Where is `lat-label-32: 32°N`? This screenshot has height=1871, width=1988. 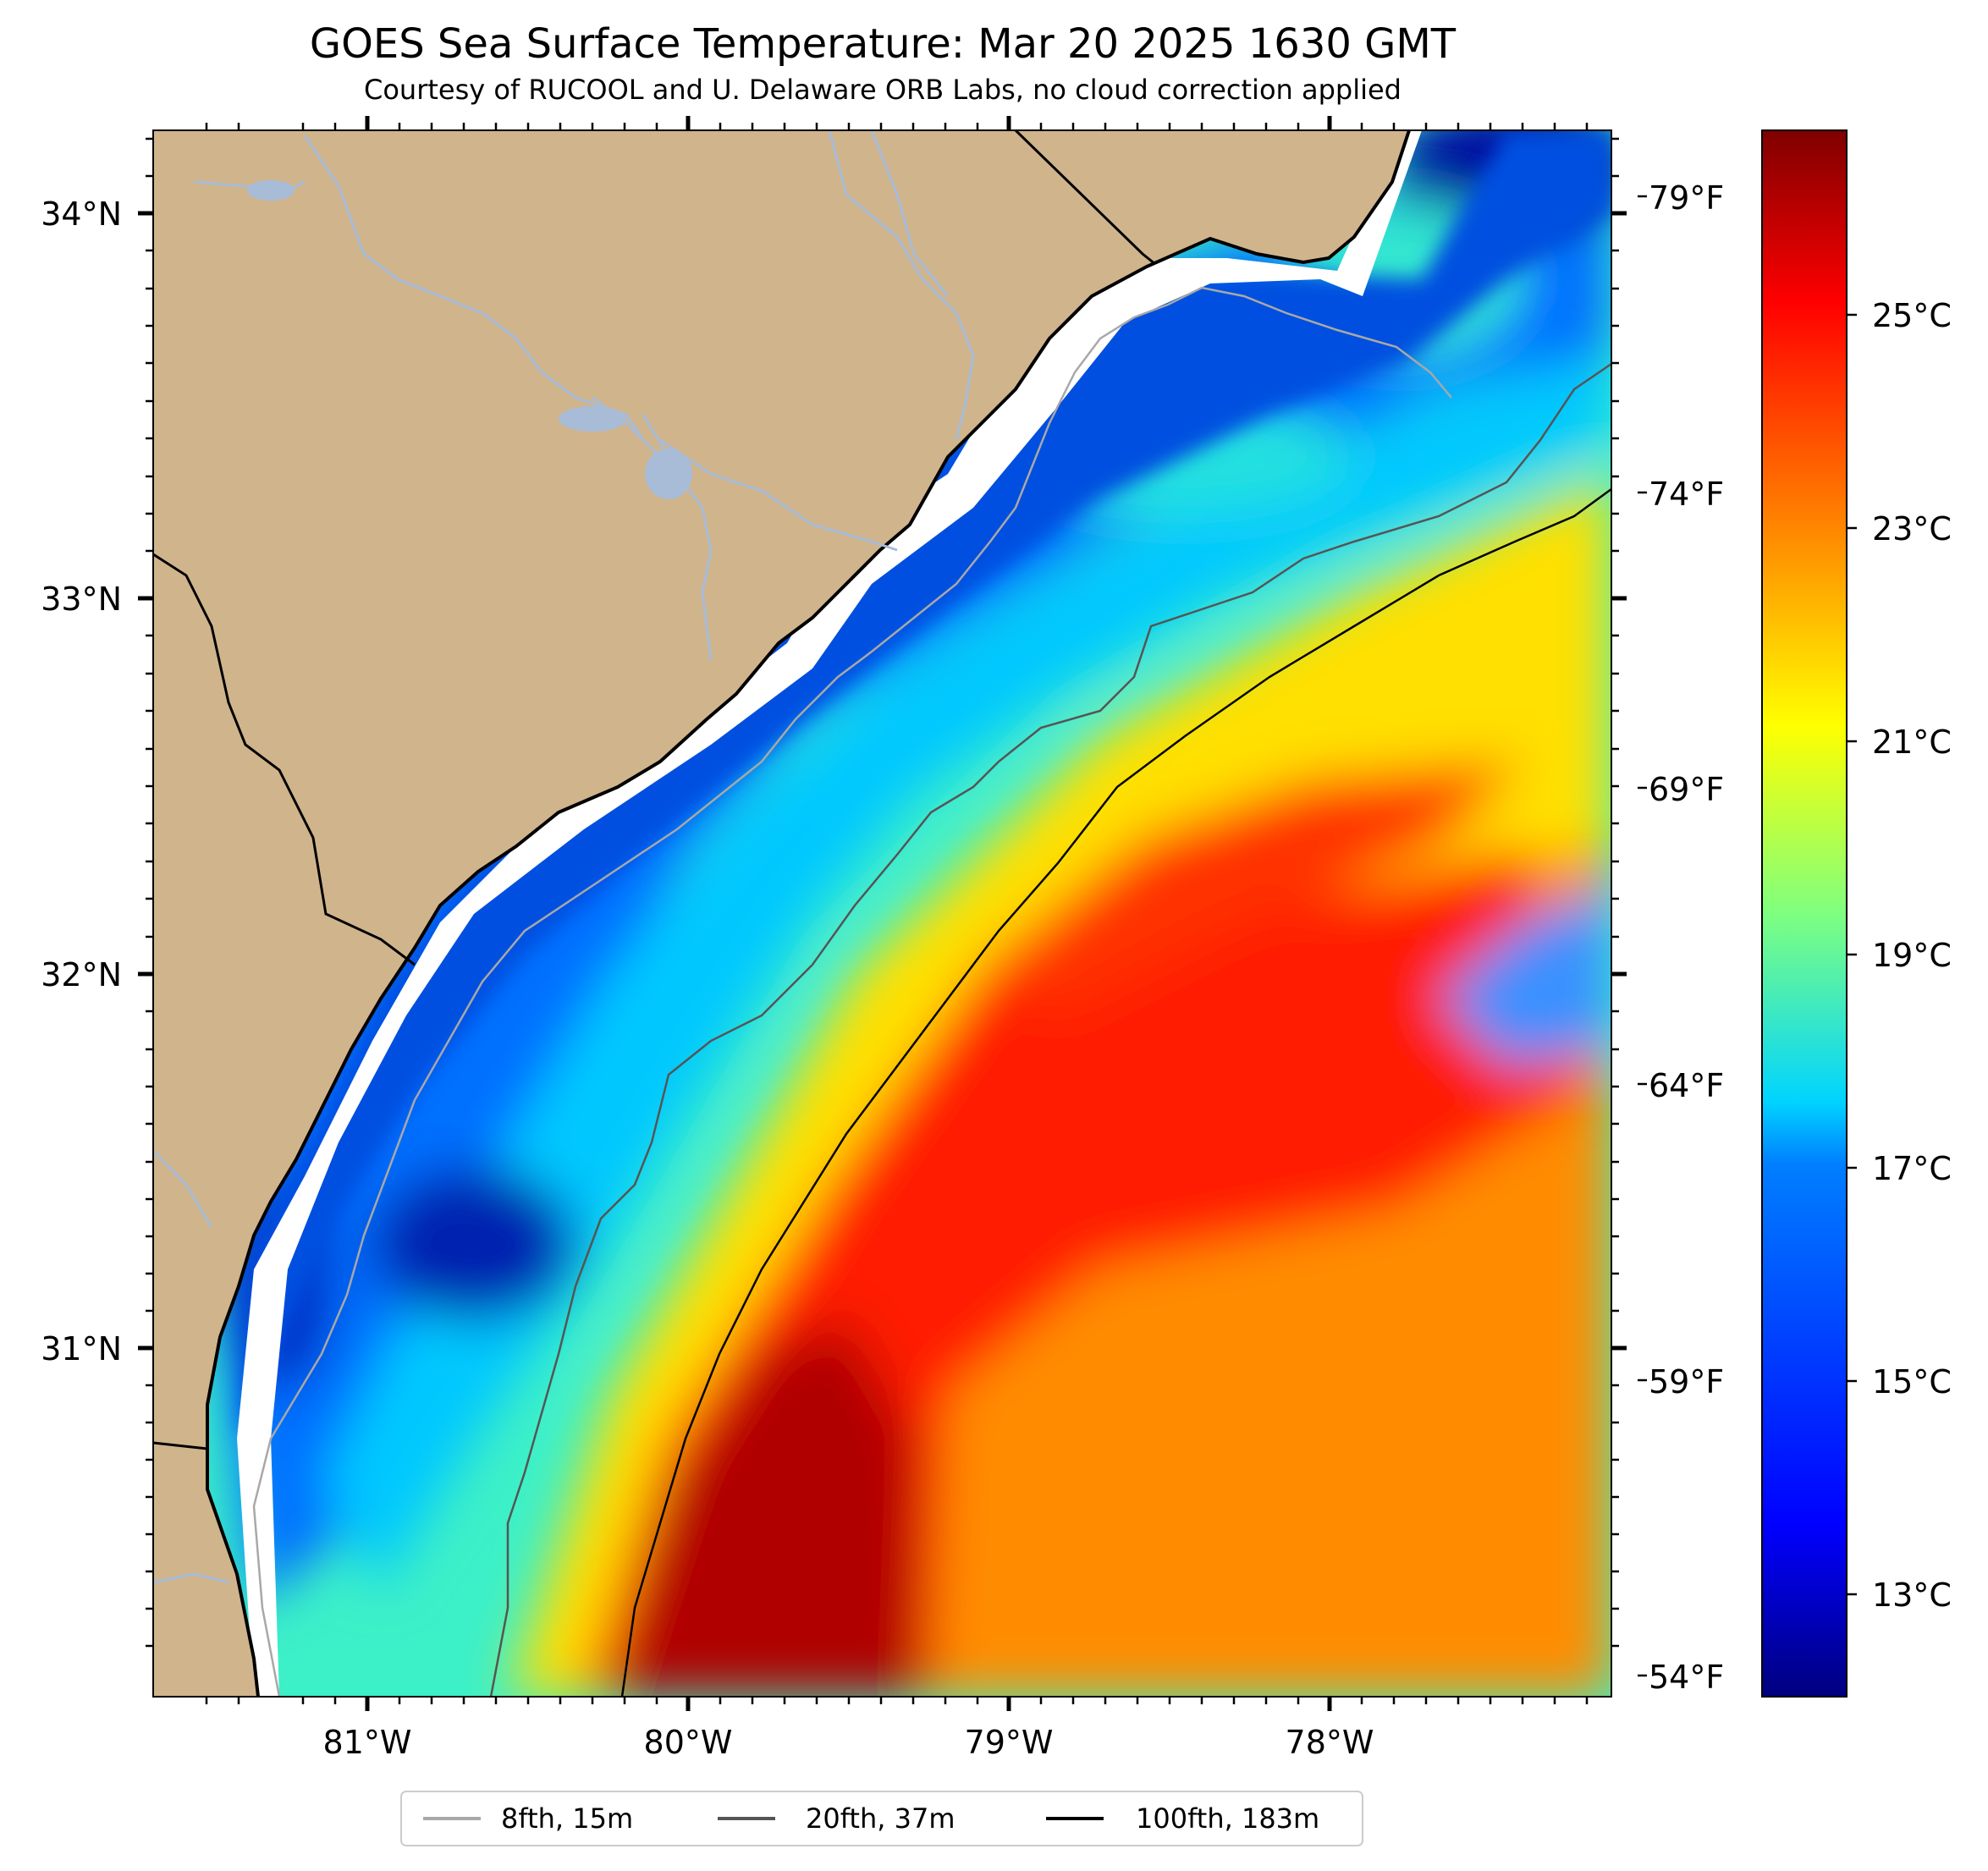 lat-label-32: 32°N is located at coordinates (81, 975).